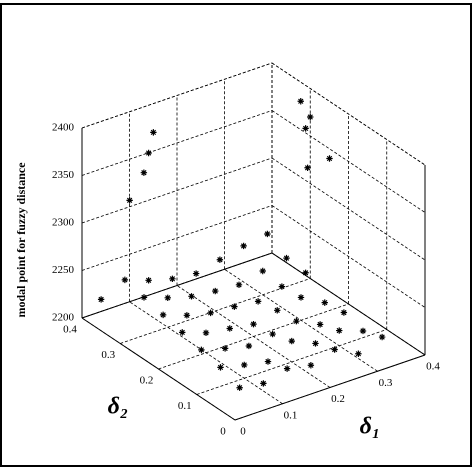 The image size is (474, 474). Describe the element at coordinates (70, 330) in the screenshot. I see `y-tick-label: 0.4` at that location.